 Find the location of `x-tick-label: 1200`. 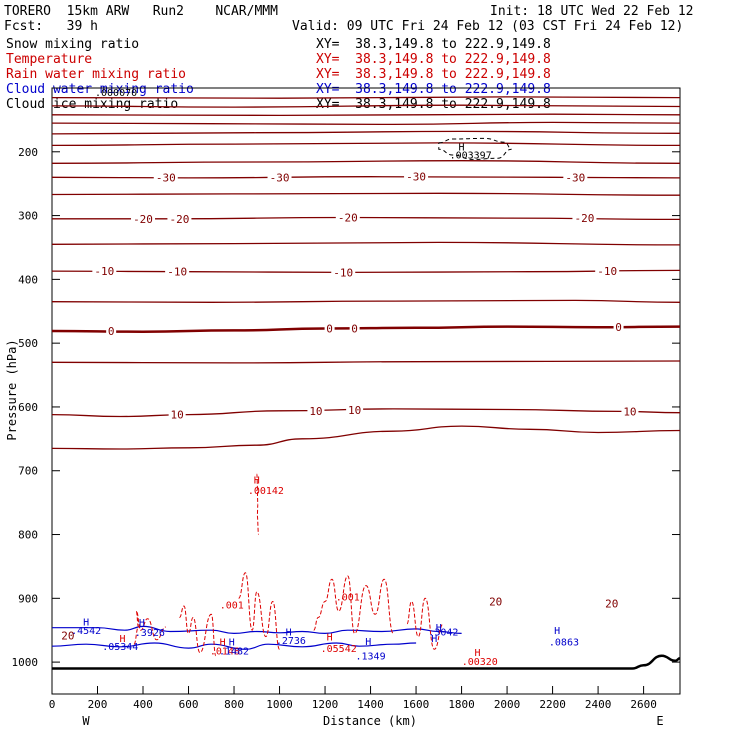

x-tick-label: 1200 is located at coordinates (325, 704).